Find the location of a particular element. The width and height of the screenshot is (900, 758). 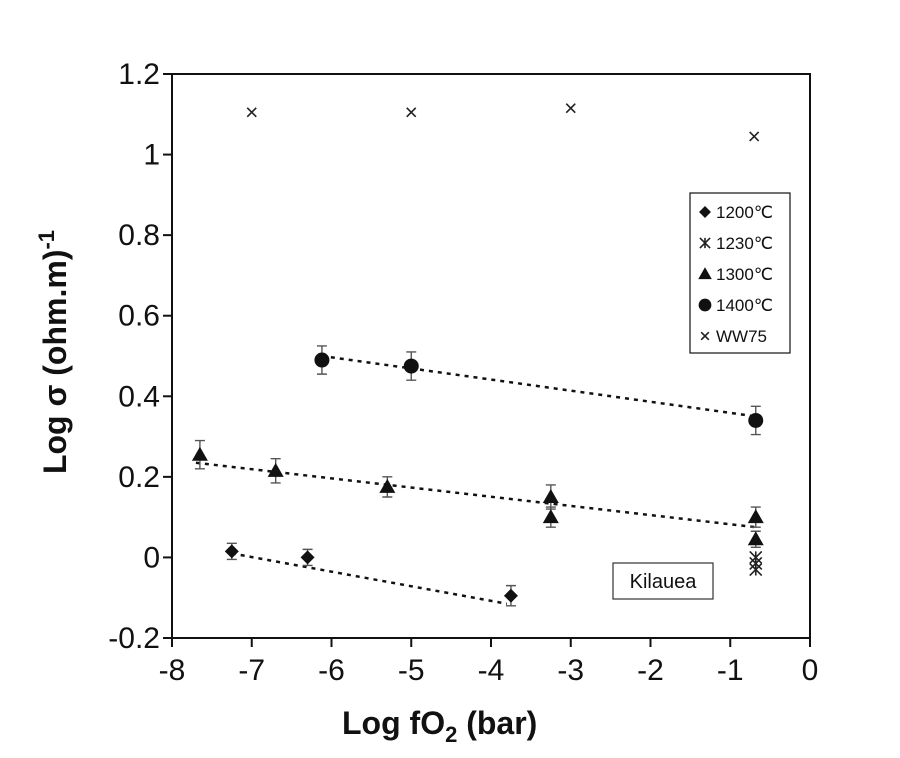

x-tick-label: -8 is located at coordinates (172, 670).